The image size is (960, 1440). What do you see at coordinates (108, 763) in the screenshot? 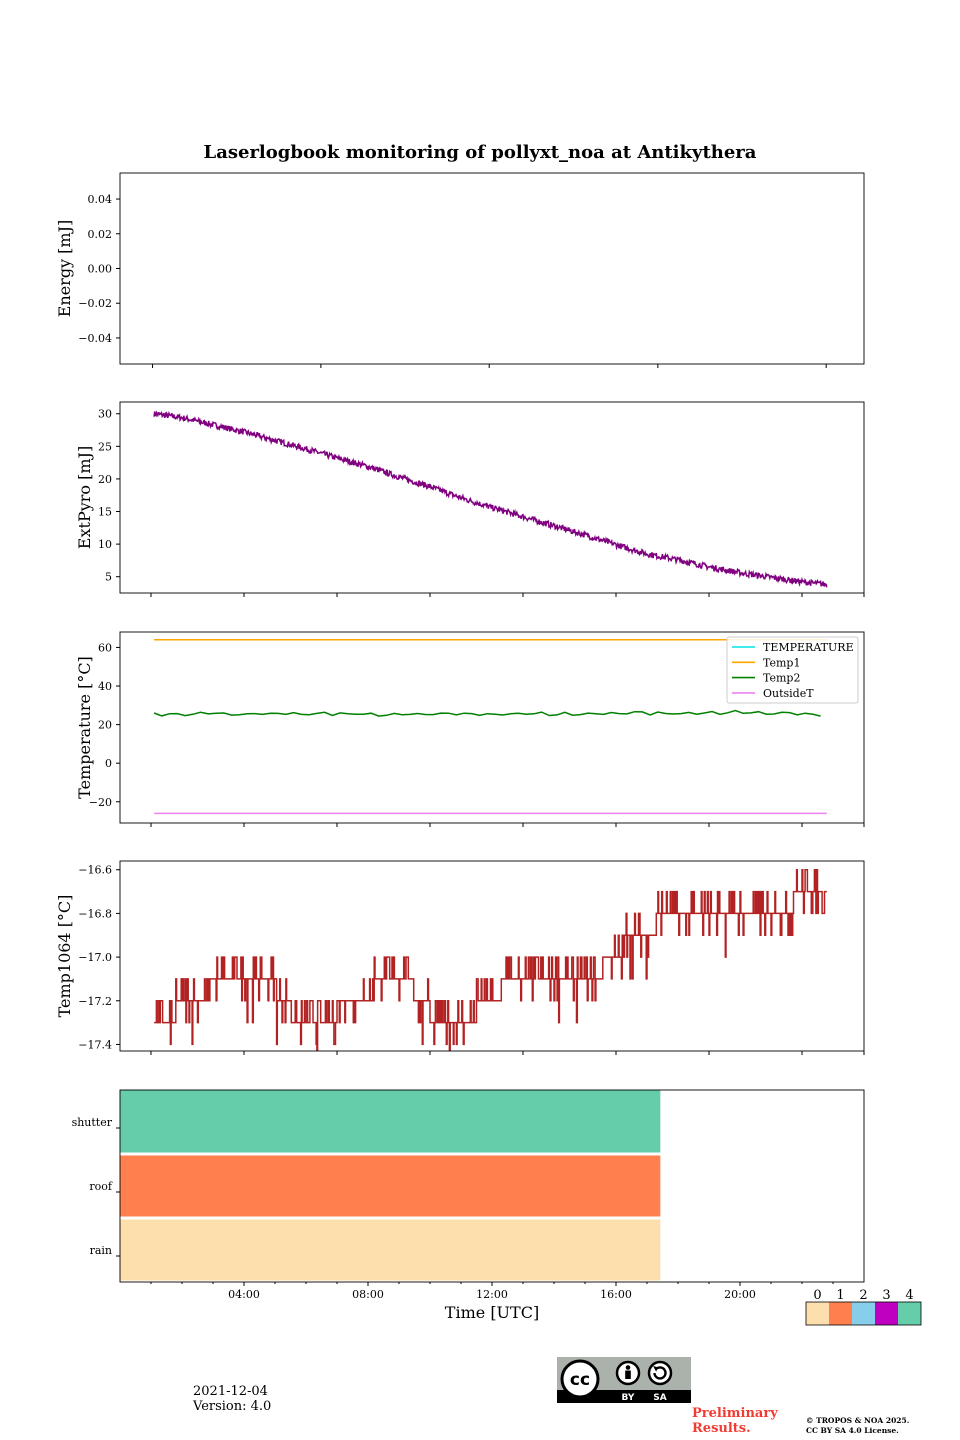
I see `y-tick-label: 0` at bounding box center [108, 763].